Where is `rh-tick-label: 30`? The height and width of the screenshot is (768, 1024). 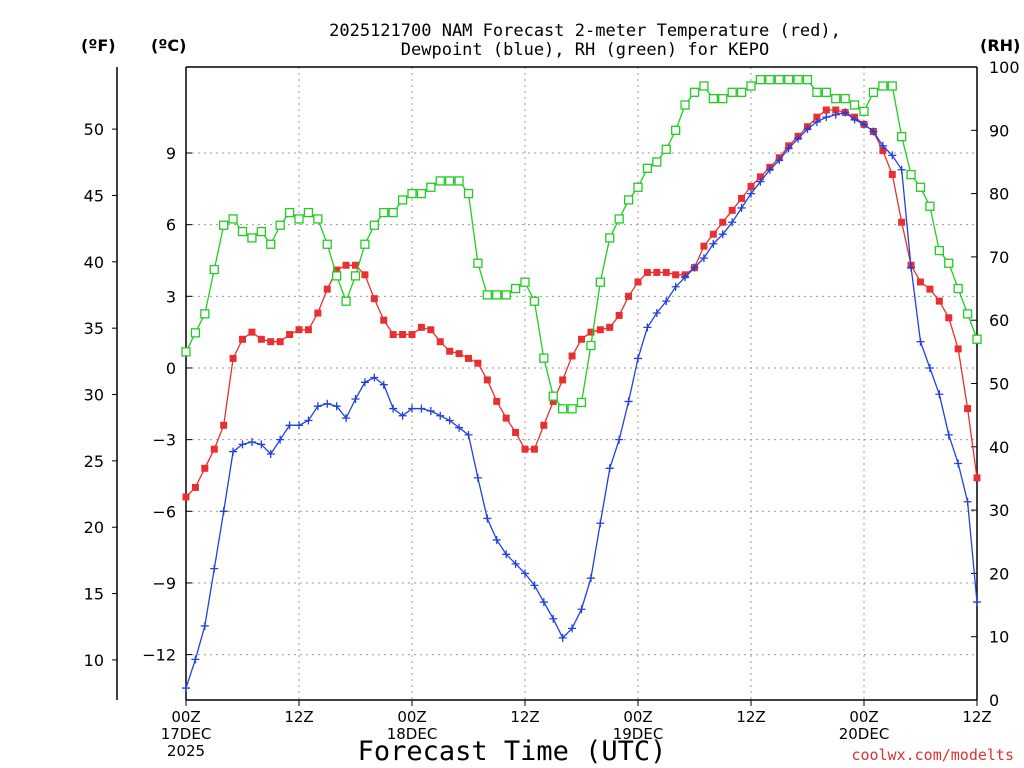
rh-tick-label: 30 is located at coordinates (999, 510).